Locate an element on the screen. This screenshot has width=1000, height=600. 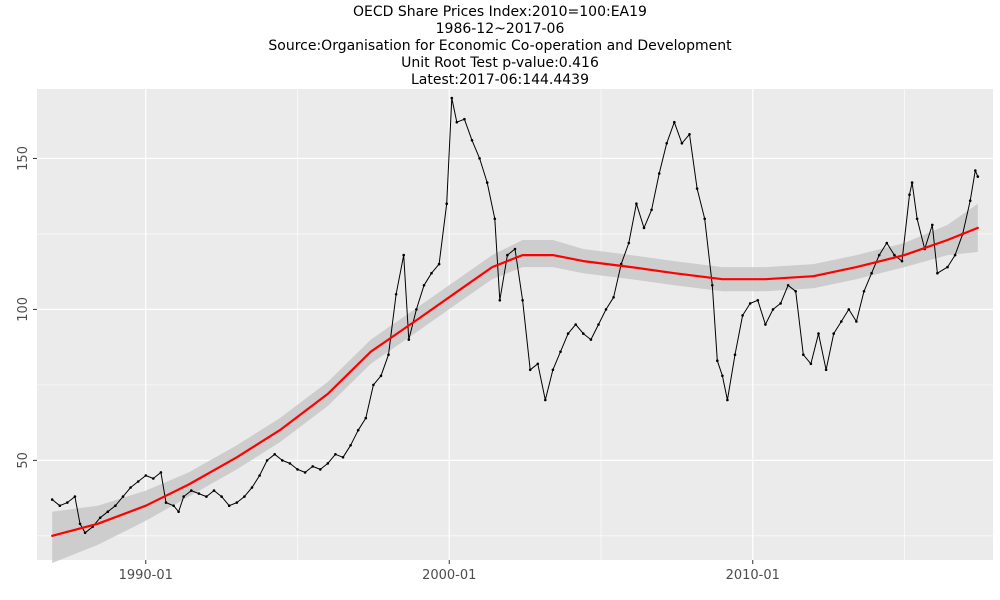
x-tick-label: 2000-01 is located at coordinates (449, 575).